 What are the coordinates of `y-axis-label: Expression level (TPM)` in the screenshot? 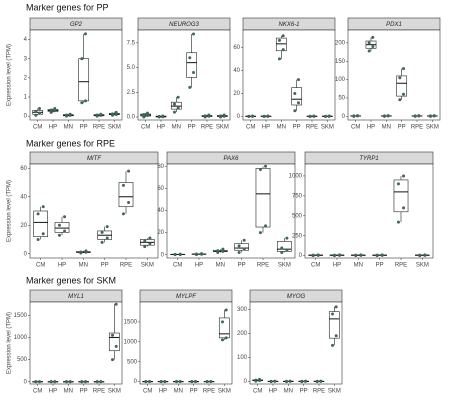 It's located at (10, 211).